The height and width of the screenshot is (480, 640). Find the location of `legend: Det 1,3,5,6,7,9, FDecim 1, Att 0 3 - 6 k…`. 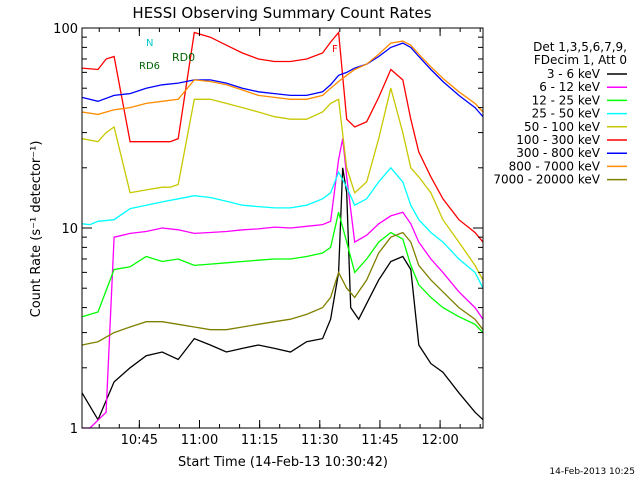

legend: Det 1,3,5,6,7,9, FDecim 1, Att 0 3 - 6 k… is located at coordinates (560, 113).